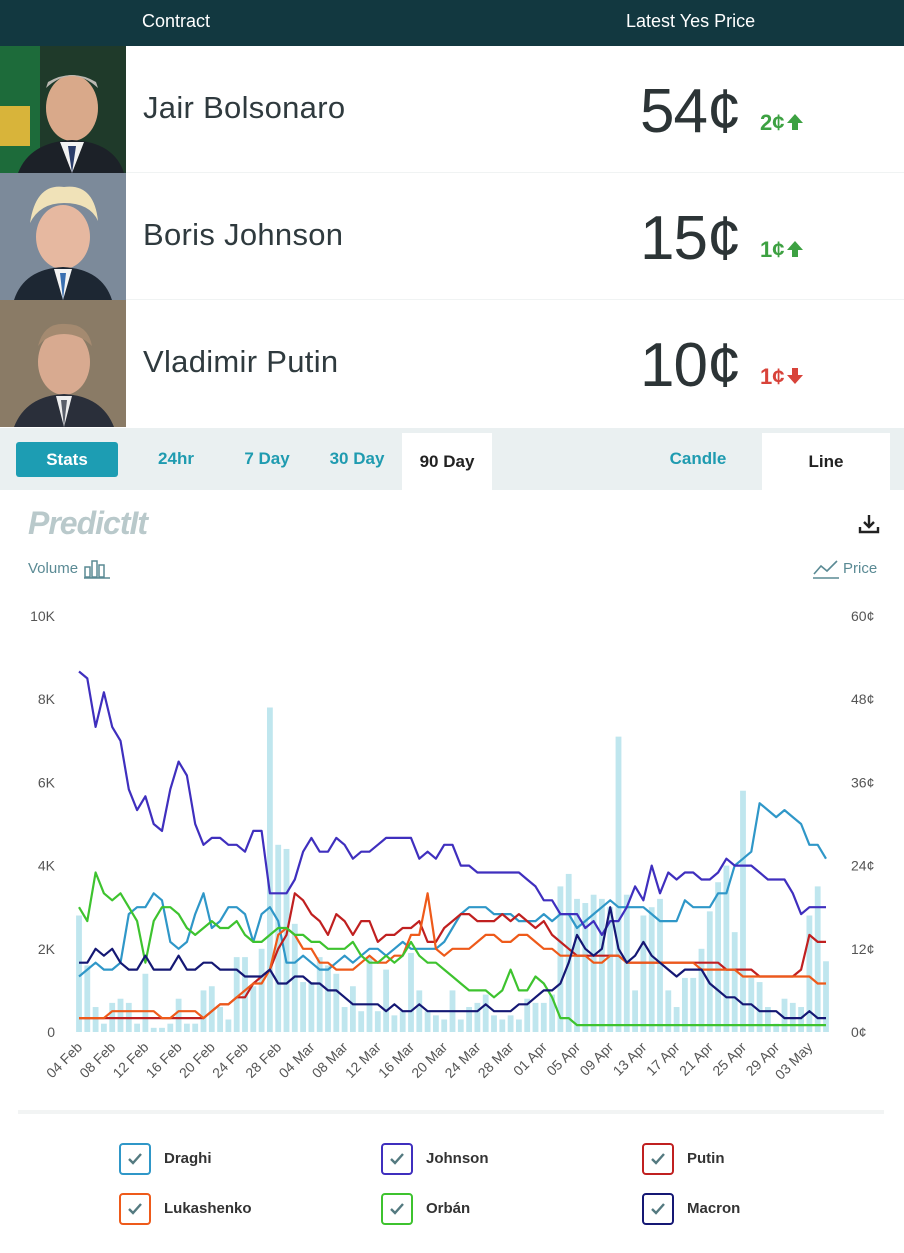 This screenshot has height=1253, width=904. Describe the element at coordinates (862, 782) in the screenshot. I see `price-tick-label: 36¢` at that location.